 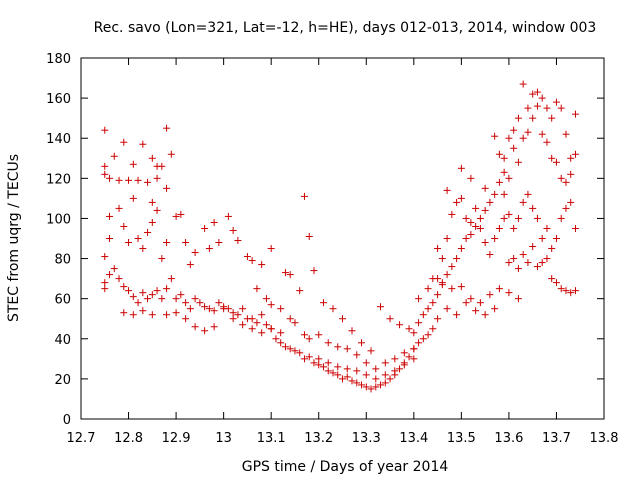 I want to click on y-tick-label: 40, so click(x=62, y=340).